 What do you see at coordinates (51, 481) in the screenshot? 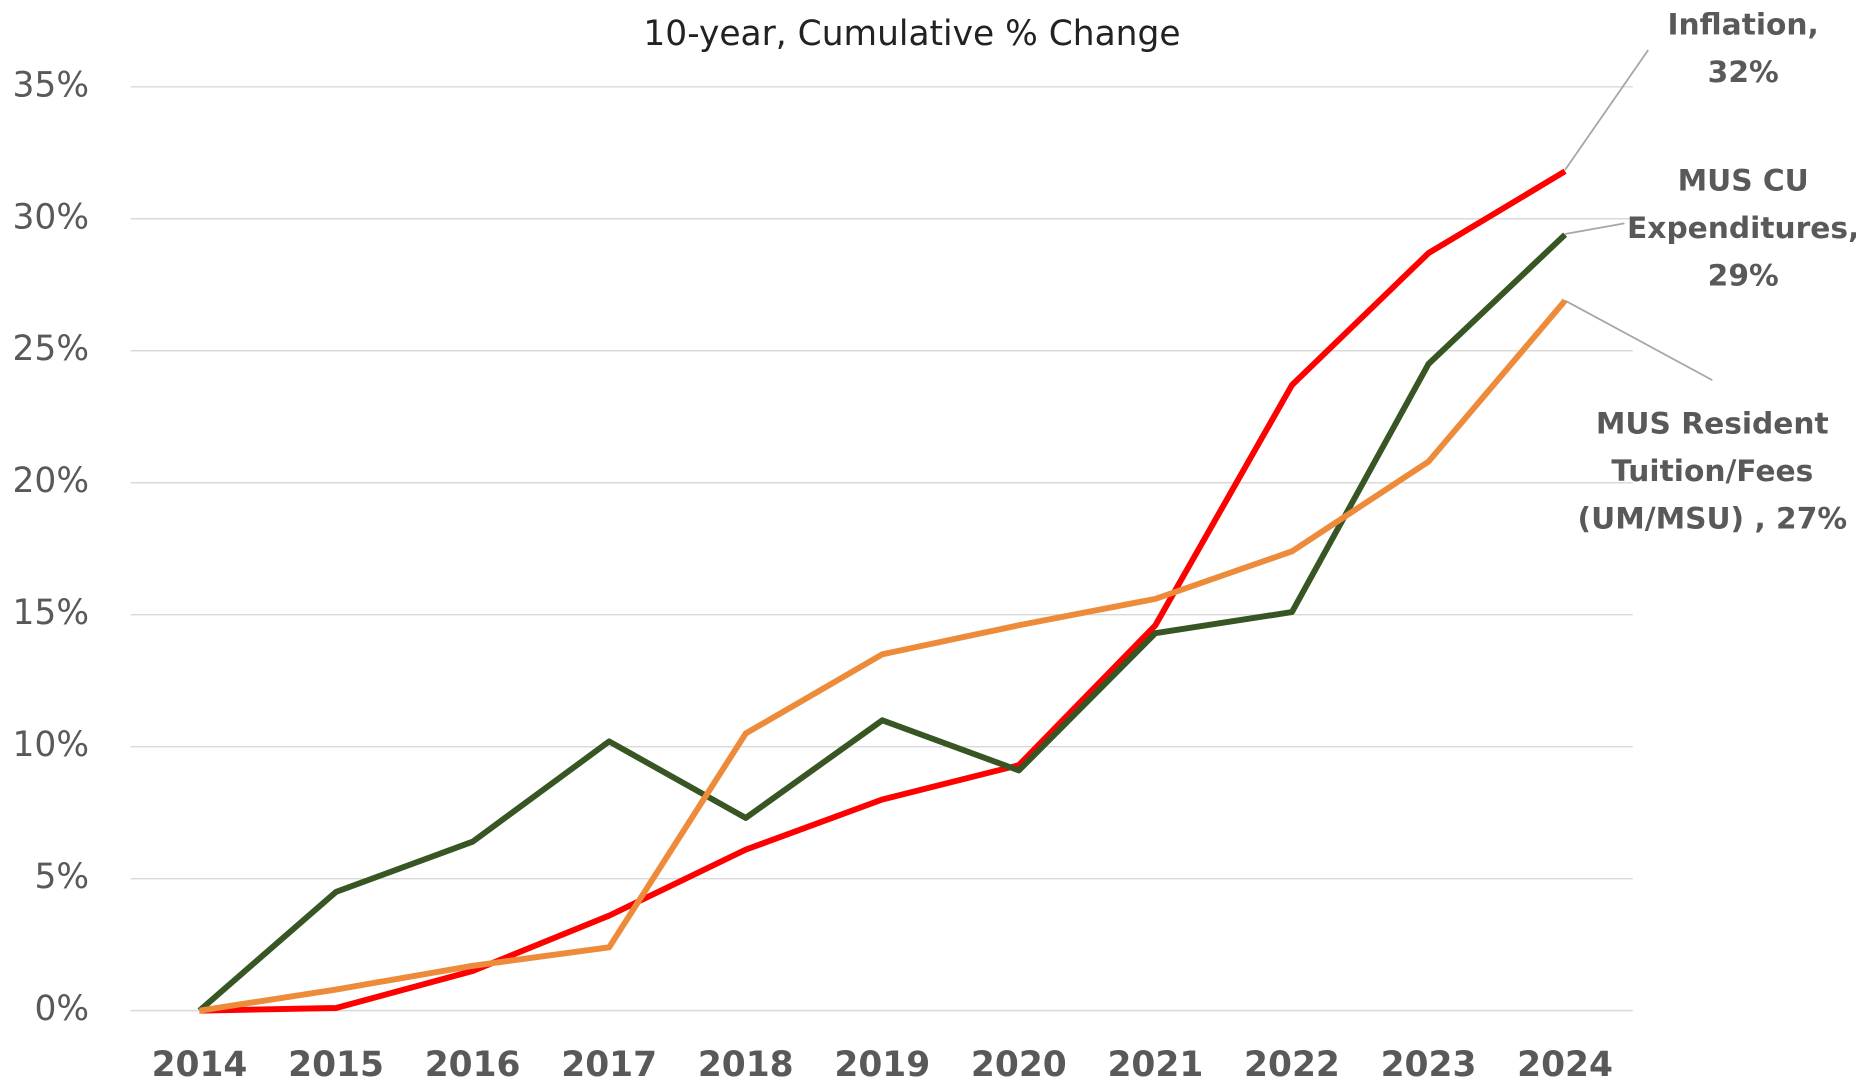
I see `y-tick-label: 20%` at bounding box center [51, 481].